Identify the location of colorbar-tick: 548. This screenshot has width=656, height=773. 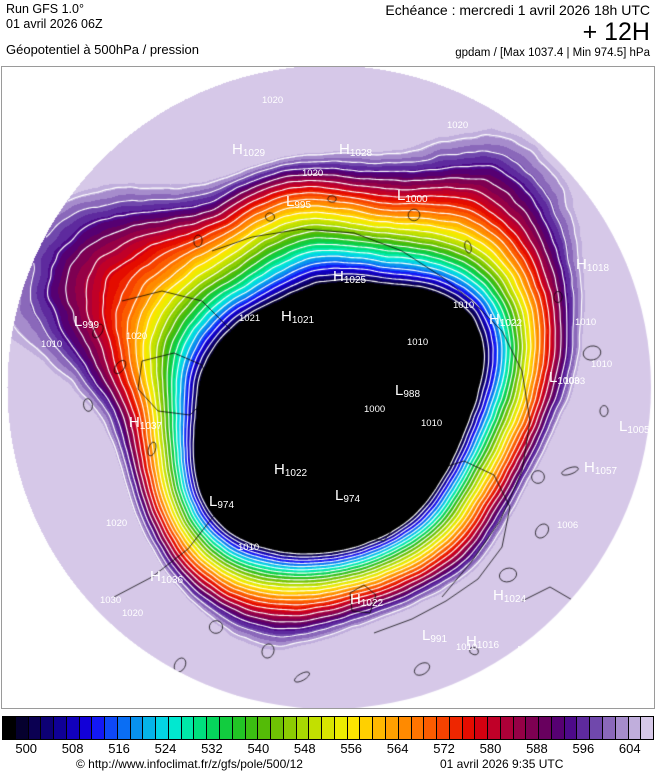
(304, 748).